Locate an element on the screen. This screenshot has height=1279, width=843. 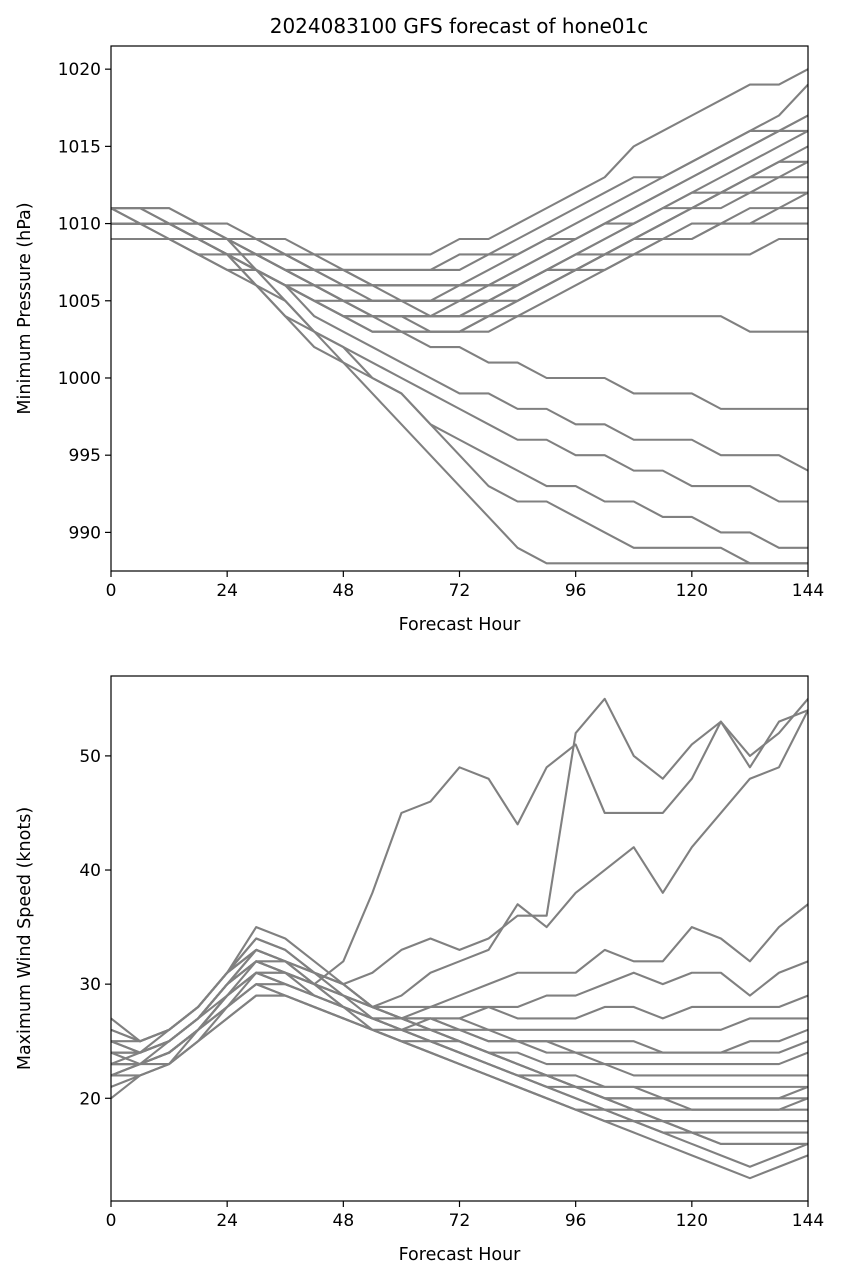
y-tick-label: 20 is located at coordinates (90, 1099).